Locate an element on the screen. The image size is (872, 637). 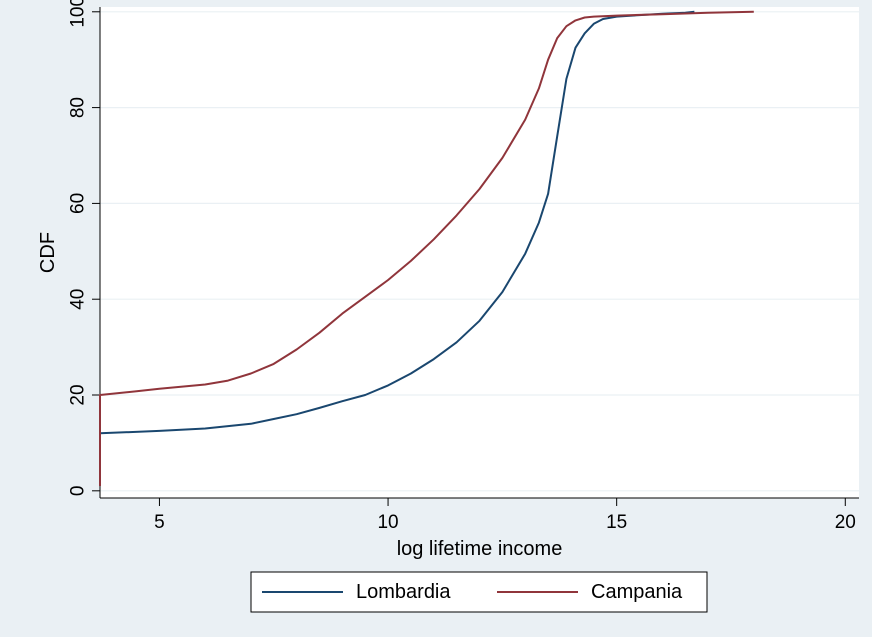
x-tick-label-15: 15 is located at coordinates (616, 522).